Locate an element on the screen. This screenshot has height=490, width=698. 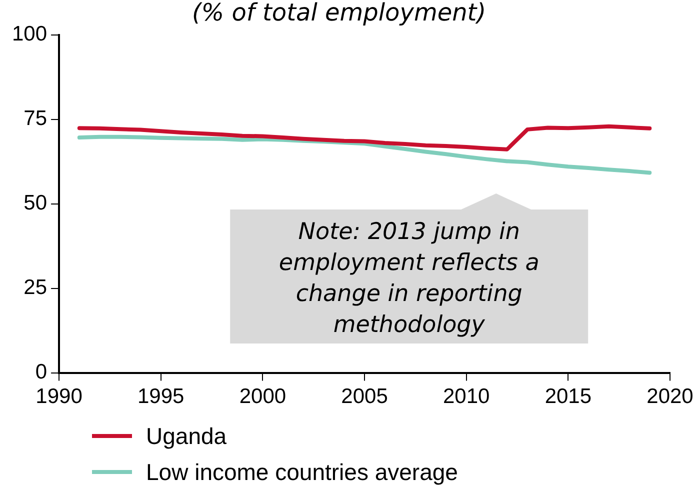
x-tick-label: 1990 is located at coordinates (59, 396).